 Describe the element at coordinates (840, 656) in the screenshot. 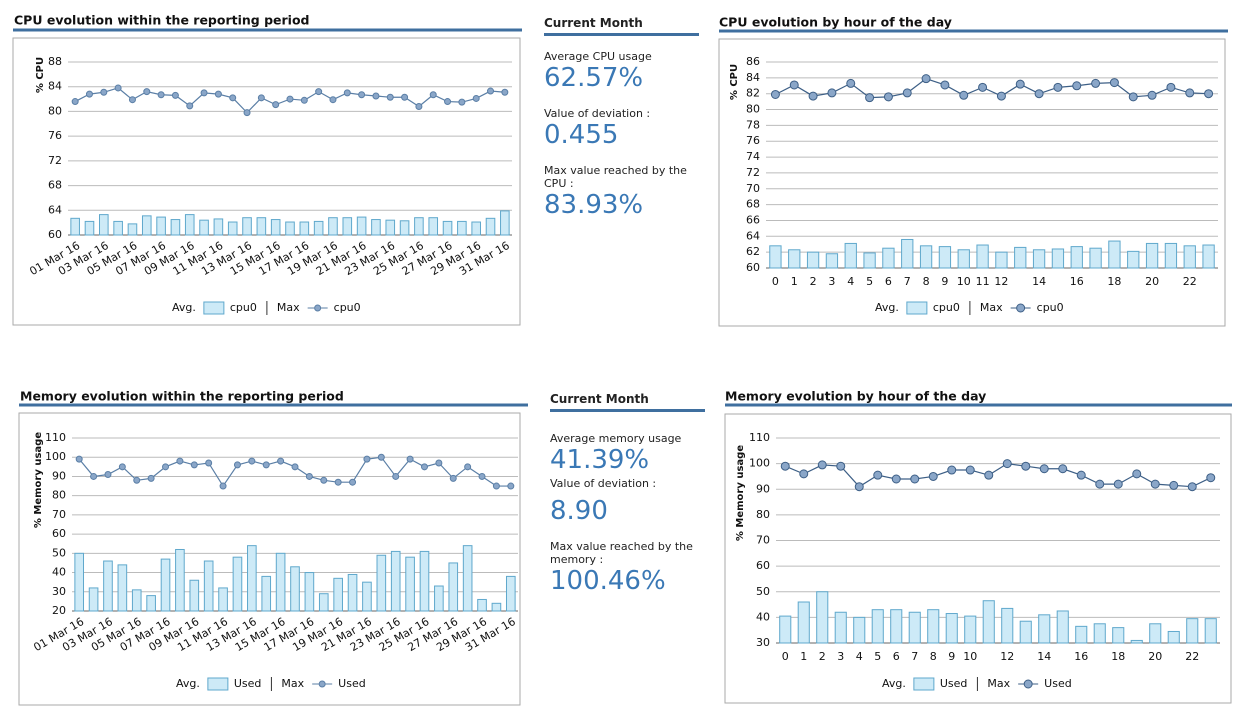

I see `x-tick-label: 3` at that location.